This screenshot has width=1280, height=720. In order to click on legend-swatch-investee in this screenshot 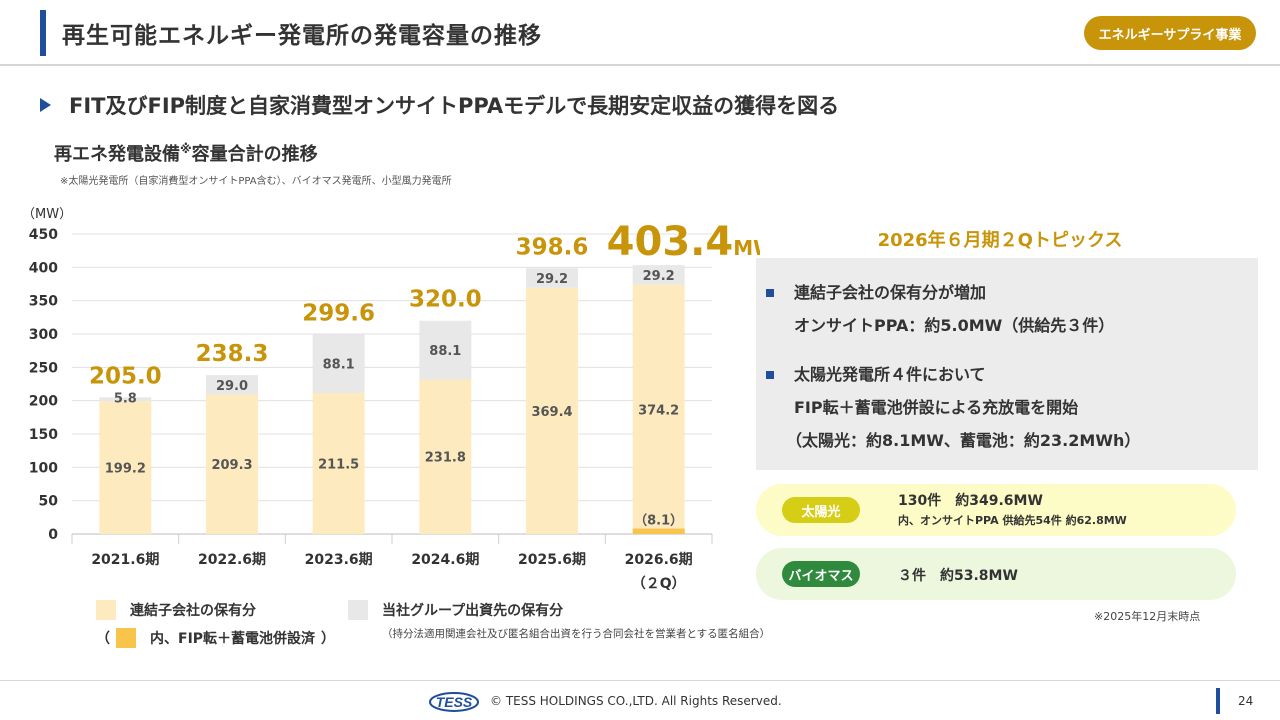, I will do `click(358, 610)`.